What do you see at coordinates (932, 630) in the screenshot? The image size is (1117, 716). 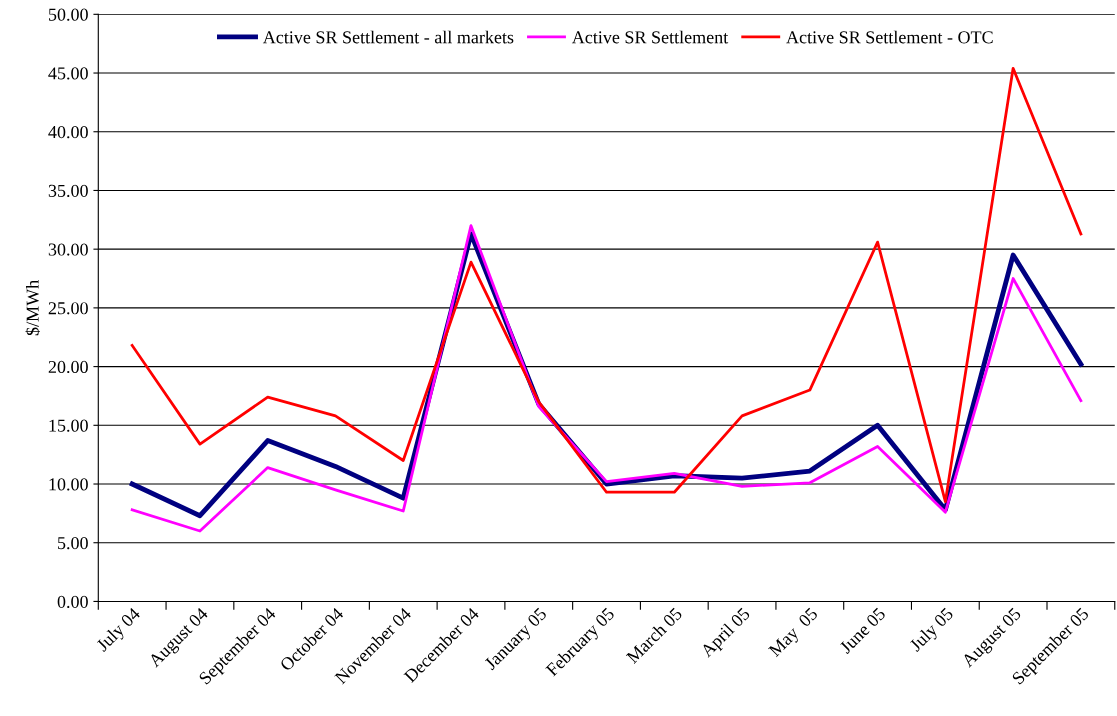 I see `x-tick-label: July 05` at bounding box center [932, 630].